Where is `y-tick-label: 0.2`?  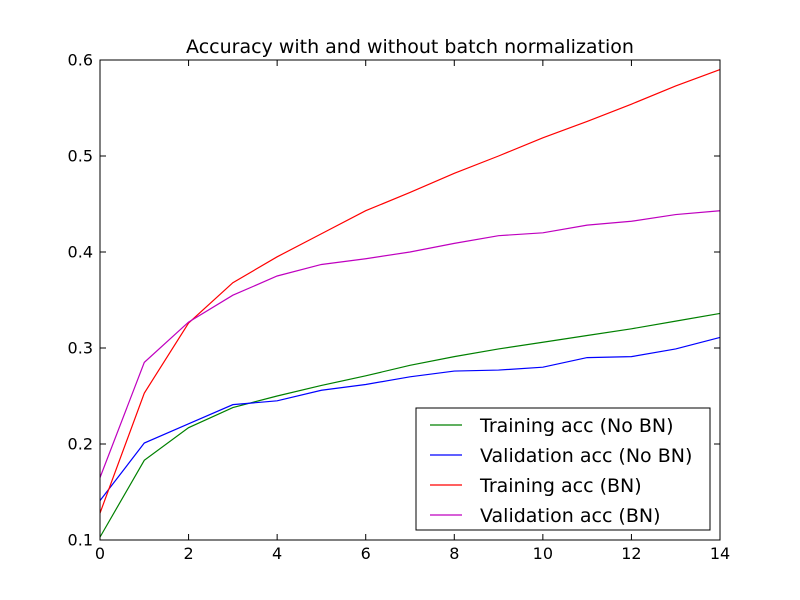
y-tick-label: 0.2 is located at coordinates (80, 444).